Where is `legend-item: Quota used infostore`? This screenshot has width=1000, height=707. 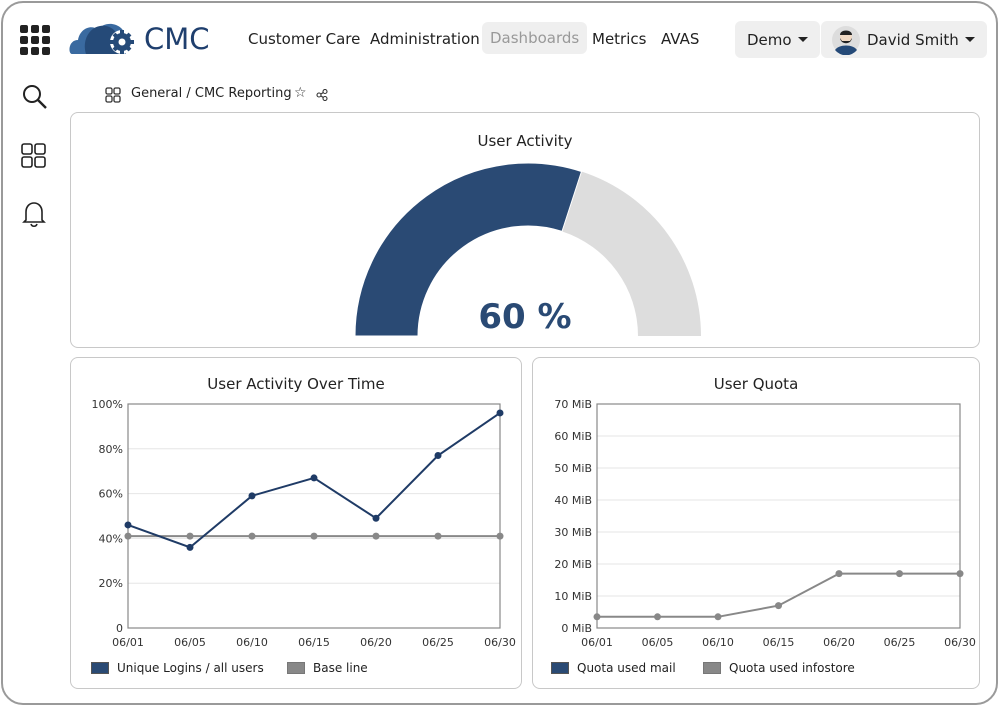 legend-item: Quota used infostore is located at coordinates (779, 668).